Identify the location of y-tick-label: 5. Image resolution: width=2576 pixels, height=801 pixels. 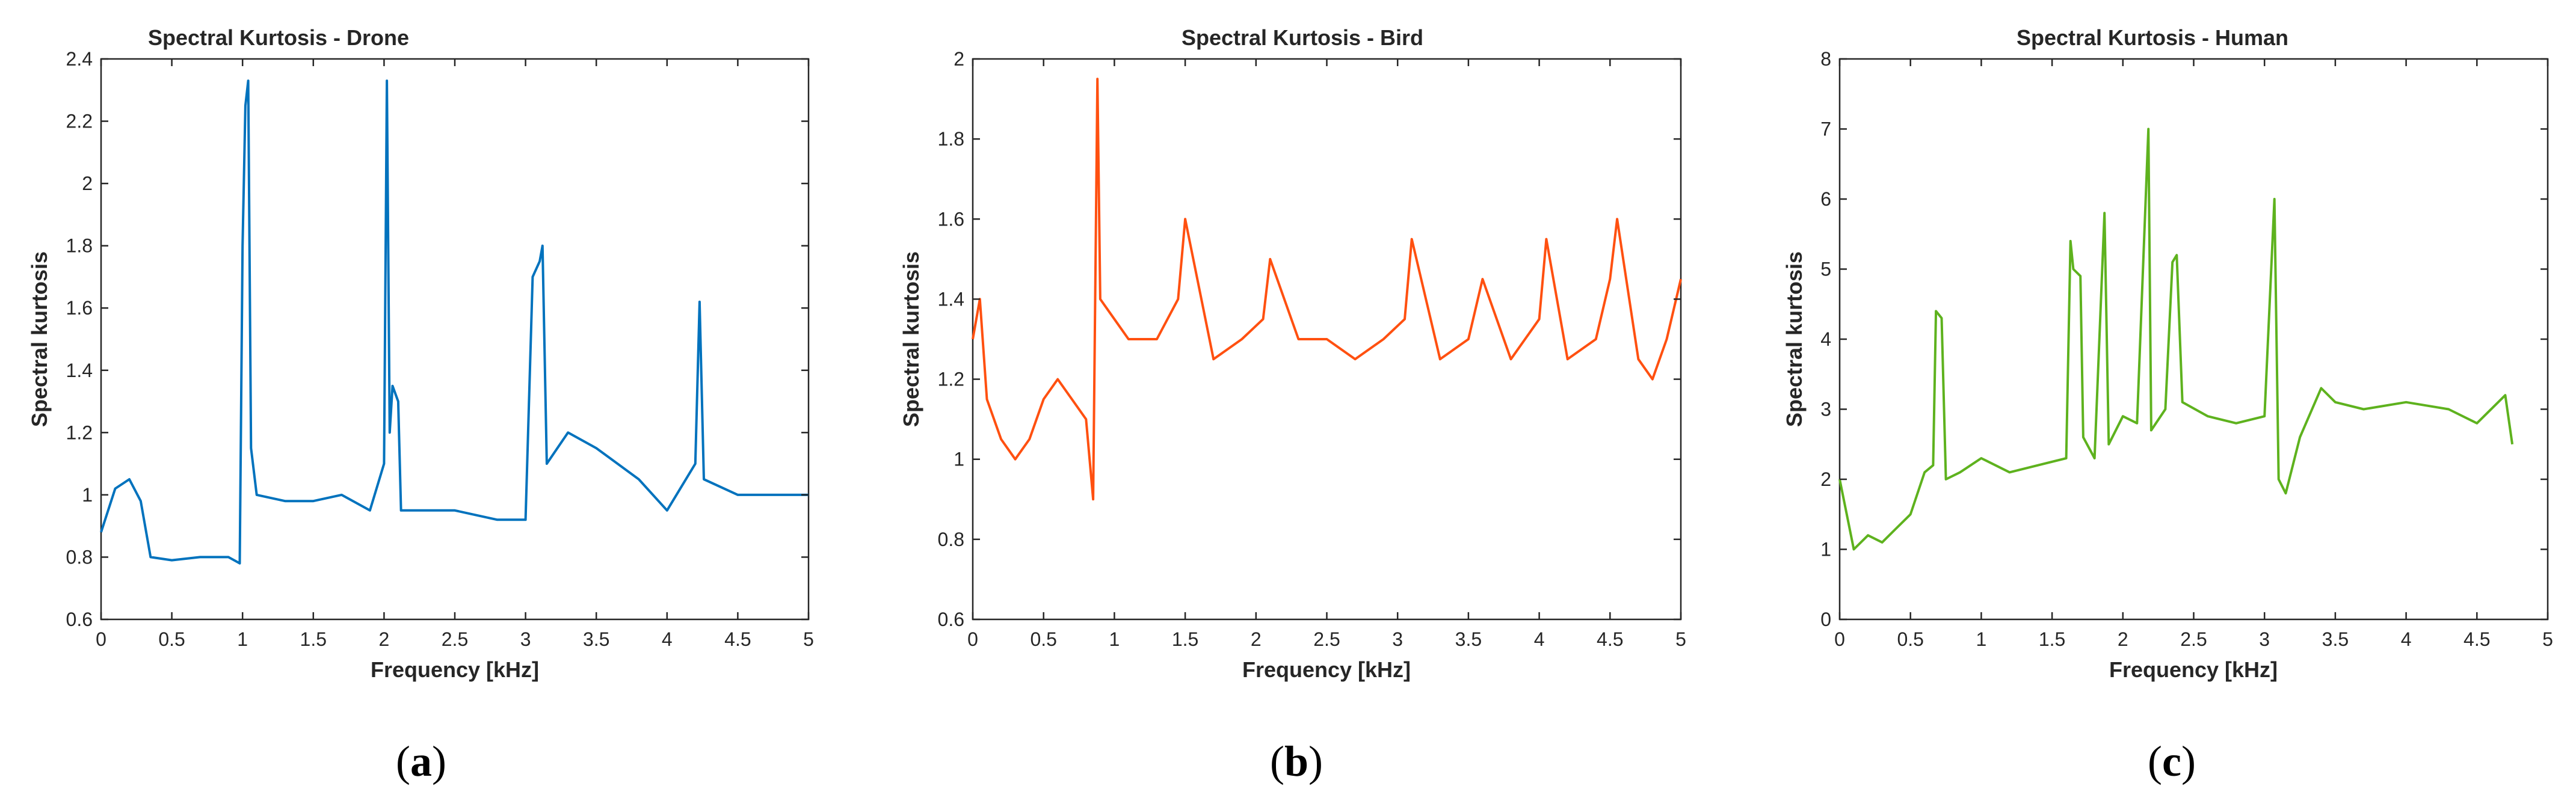
(1825, 269).